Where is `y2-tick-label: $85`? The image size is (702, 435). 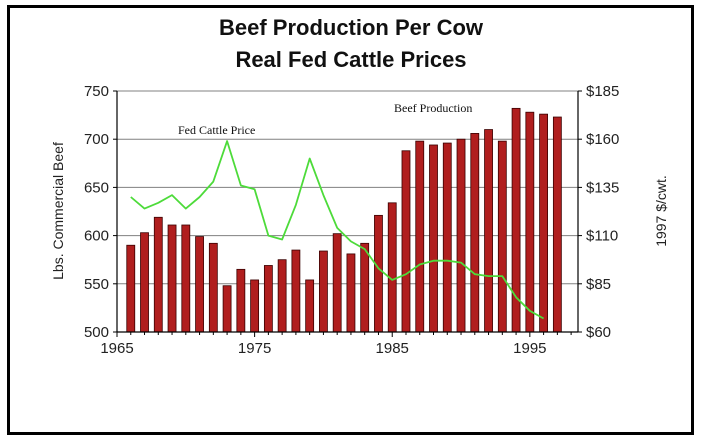
y2-tick-label: $85 is located at coordinates (598, 284).